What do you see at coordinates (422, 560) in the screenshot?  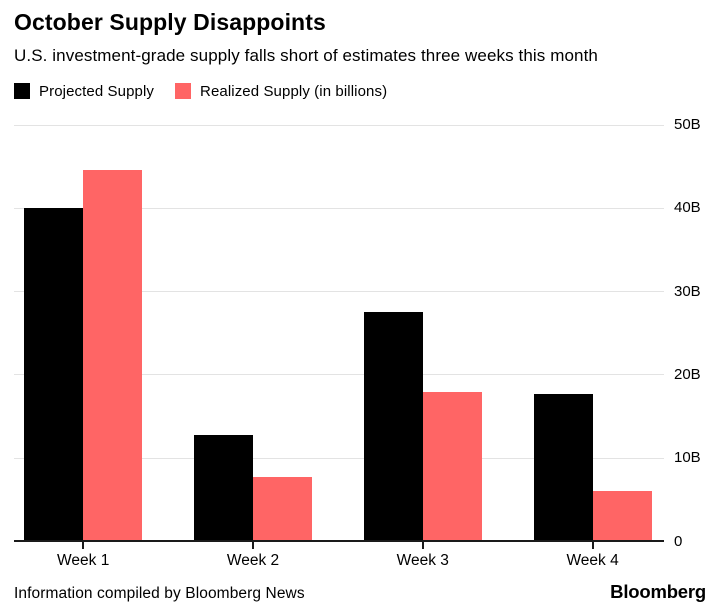 I see `x-tick-label-week-3: Week 3` at bounding box center [422, 560].